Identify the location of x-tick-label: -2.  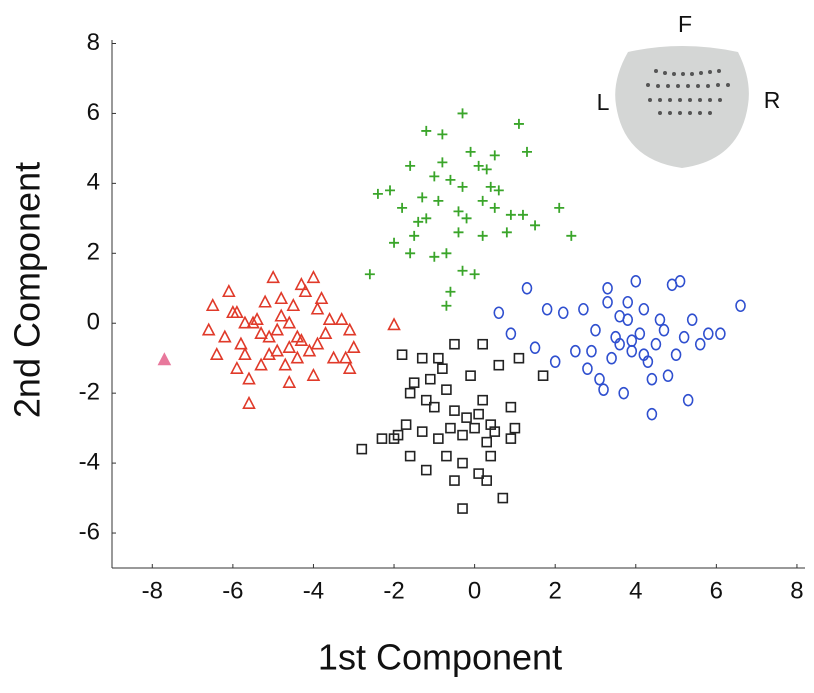
(393, 590).